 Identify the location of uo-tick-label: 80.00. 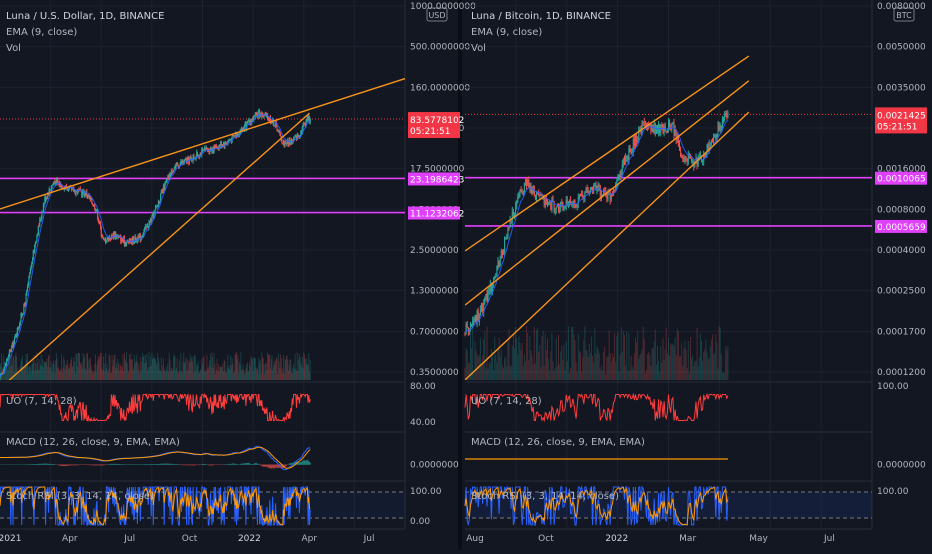
(423, 387).